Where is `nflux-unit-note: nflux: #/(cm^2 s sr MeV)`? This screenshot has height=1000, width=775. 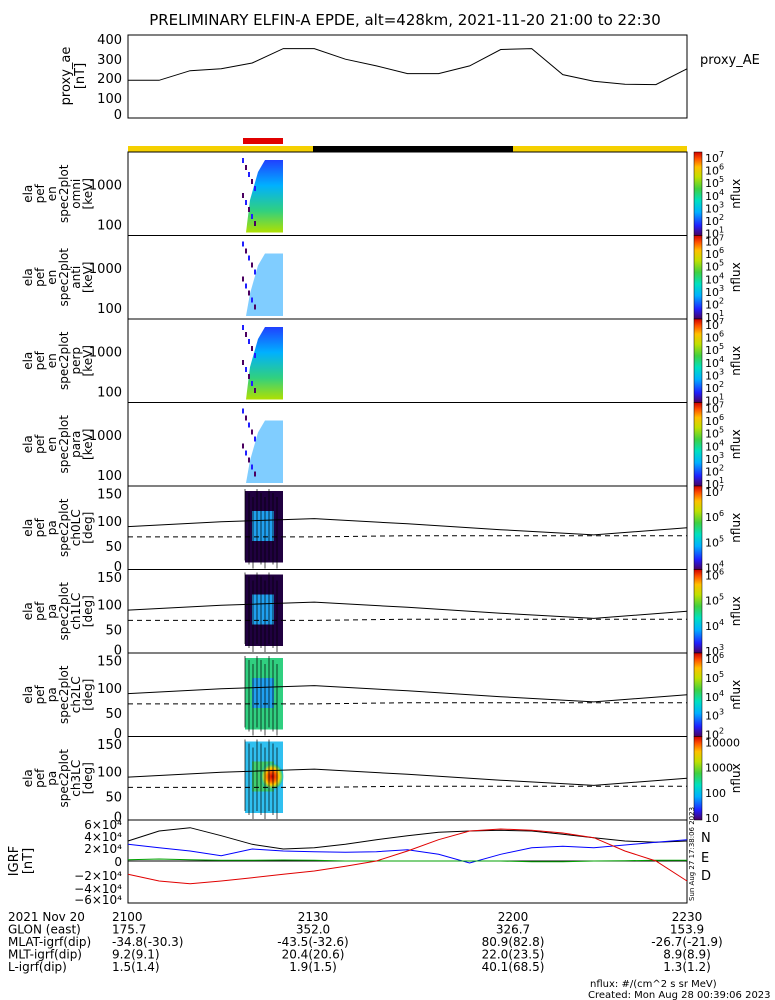 nflux-unit-note: nflux: #/(cm^2 s sr MeV) is located at coordinates (653, 984).